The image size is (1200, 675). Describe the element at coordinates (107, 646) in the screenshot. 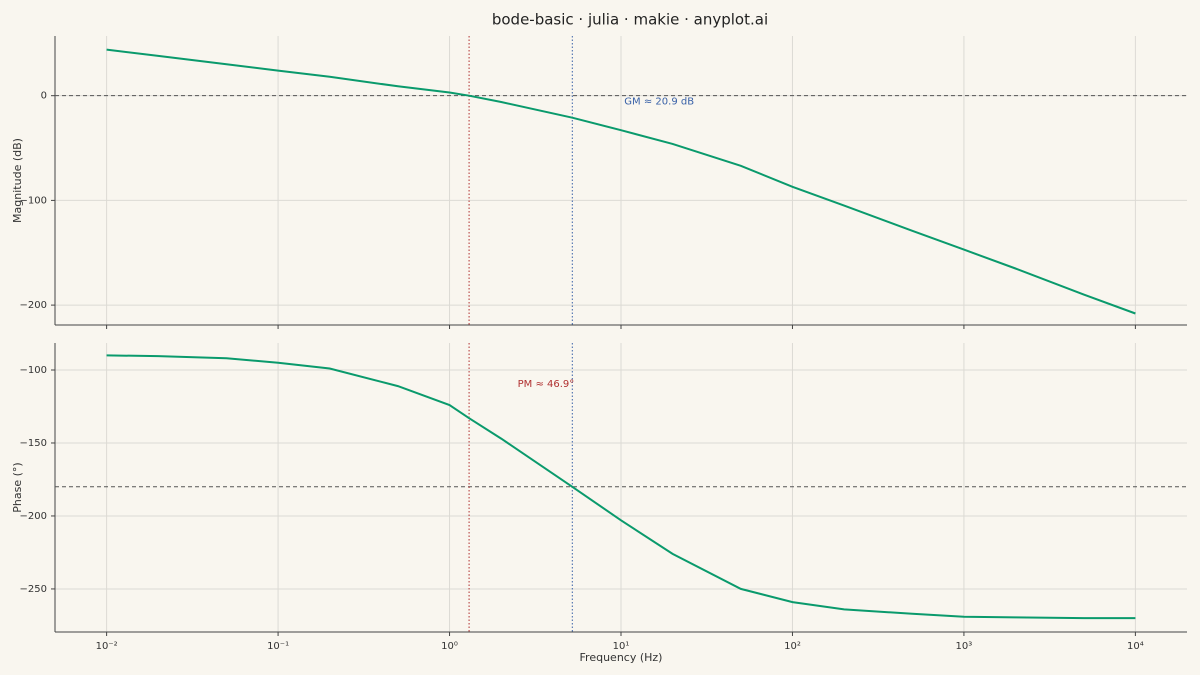

I see `x-tick-label: 10⁻²` at that location.